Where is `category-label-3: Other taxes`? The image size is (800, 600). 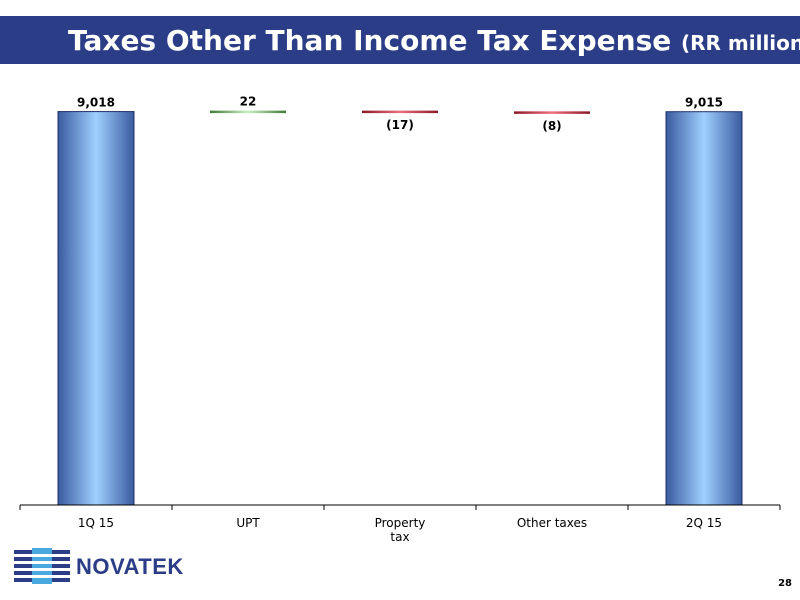 category-label-3: Other taxes is located at coordinates (552, 523).